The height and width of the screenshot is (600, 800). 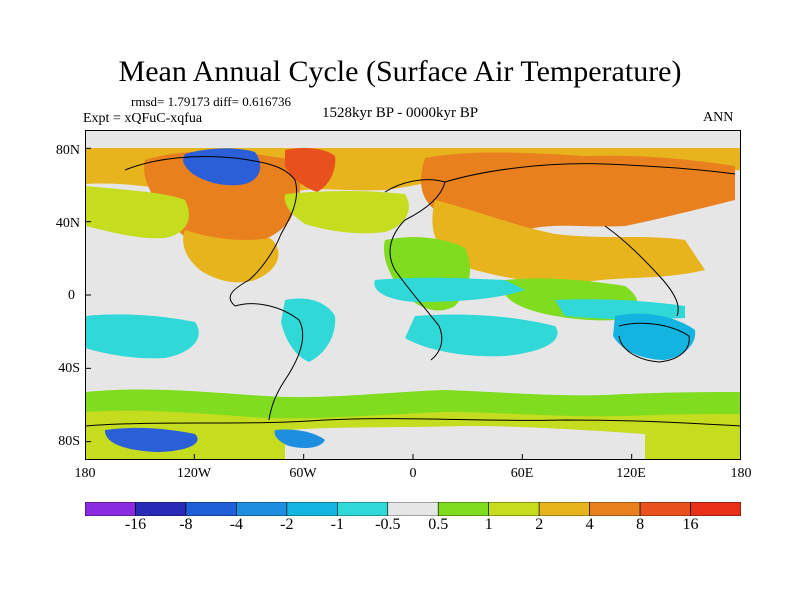 I want to click on greenland-warm, so click(x=310, y=170).